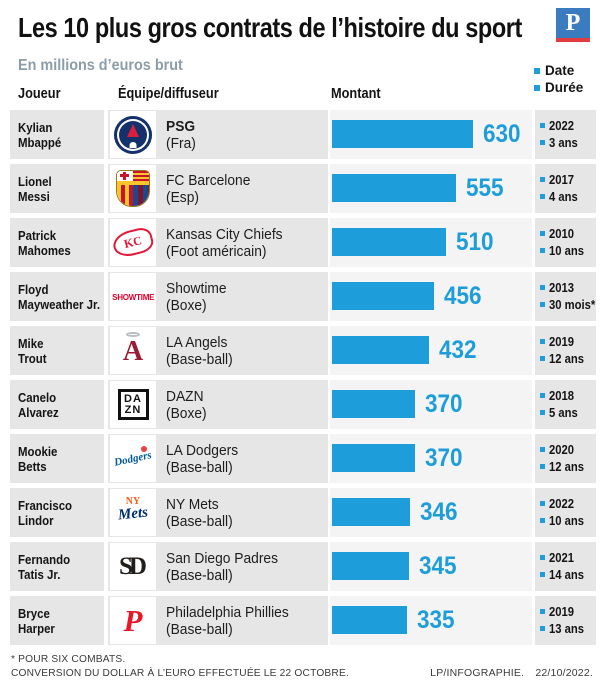 The width and height of the screenshot is (601, 680). I want to click on player-last-name: Mayweather Jr., so click(59, 304).